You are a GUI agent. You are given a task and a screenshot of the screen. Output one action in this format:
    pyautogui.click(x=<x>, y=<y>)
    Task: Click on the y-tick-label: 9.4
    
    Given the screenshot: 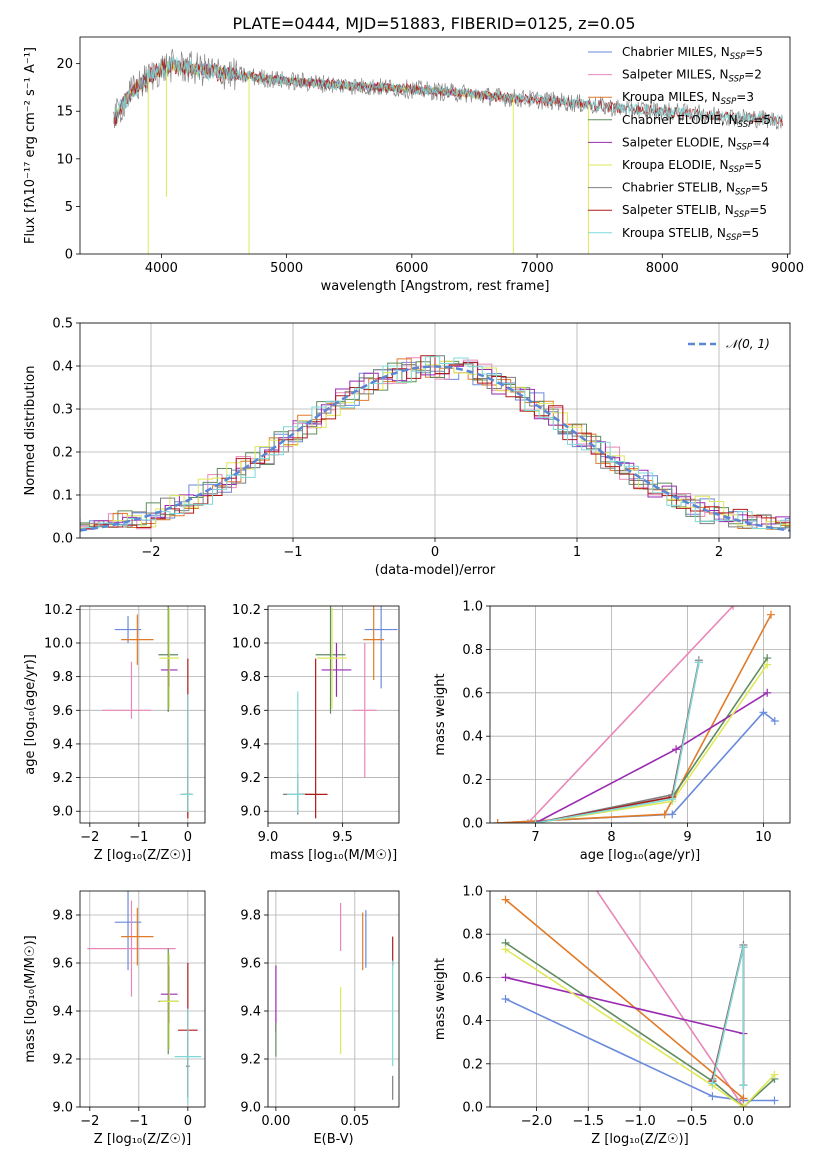 What is the action you would take?
    pyautogui.click(x=62, y=1012)
    